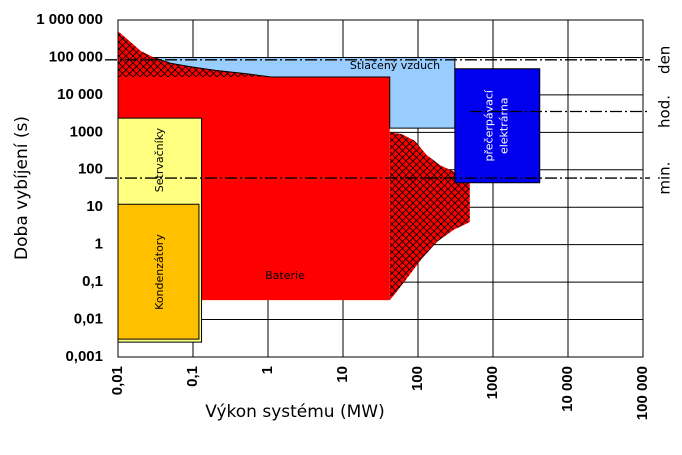  What do you see at coordinates (94, 206) in the screenshot?
I see `y-tick-label: 10` at bounding box center [94, 206].